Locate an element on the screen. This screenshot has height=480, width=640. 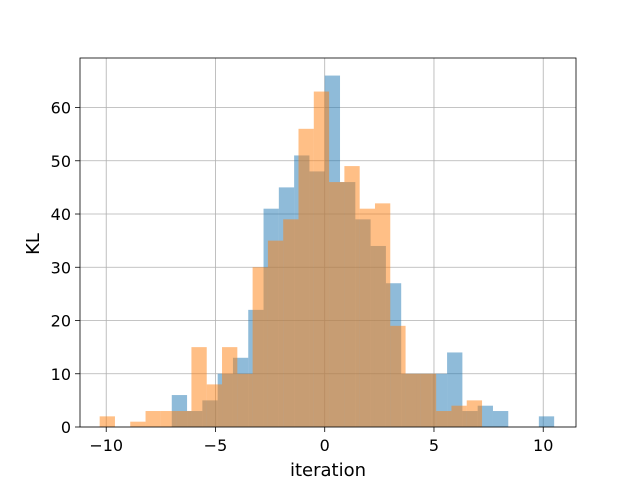
y-tick-label: 40 is located at coordinates (61, 214).